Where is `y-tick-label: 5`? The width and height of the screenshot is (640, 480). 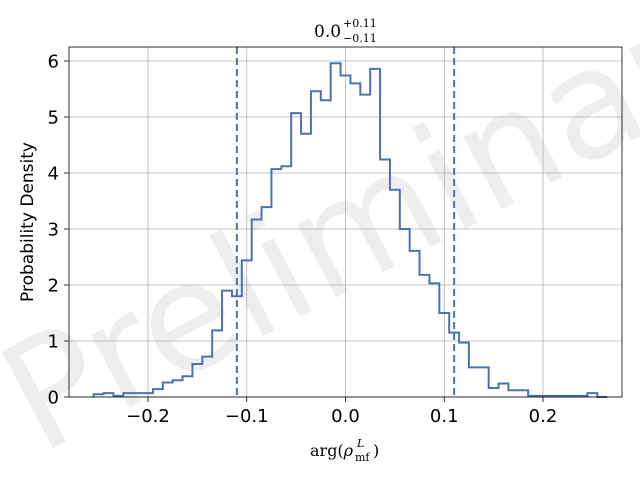 y-tick-label: 5 is located at coordinates (53, 118).